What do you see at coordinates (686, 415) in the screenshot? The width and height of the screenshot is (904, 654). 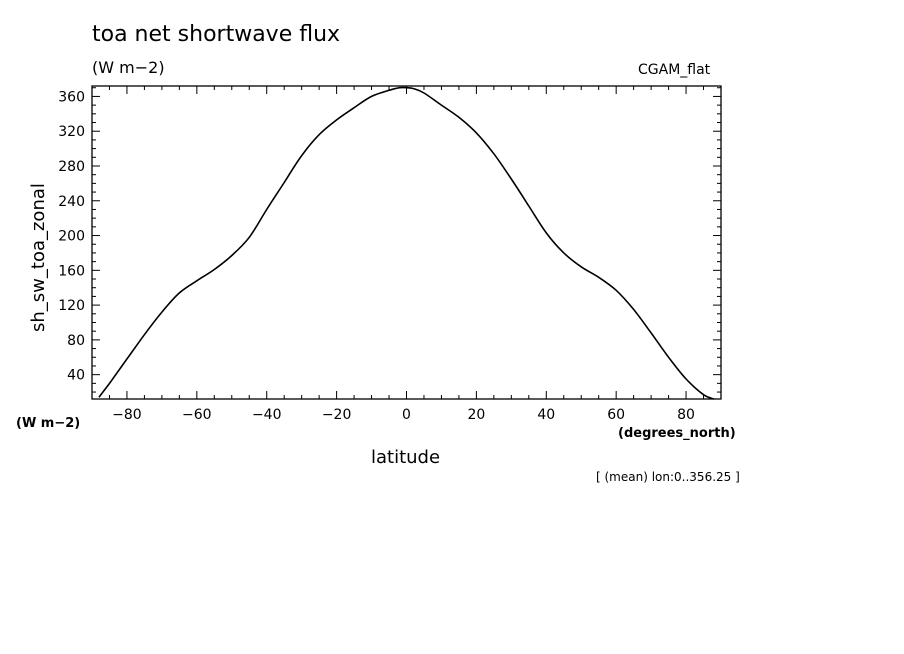 I see `x-tick-label: 80` at bounding box center [686, 415].